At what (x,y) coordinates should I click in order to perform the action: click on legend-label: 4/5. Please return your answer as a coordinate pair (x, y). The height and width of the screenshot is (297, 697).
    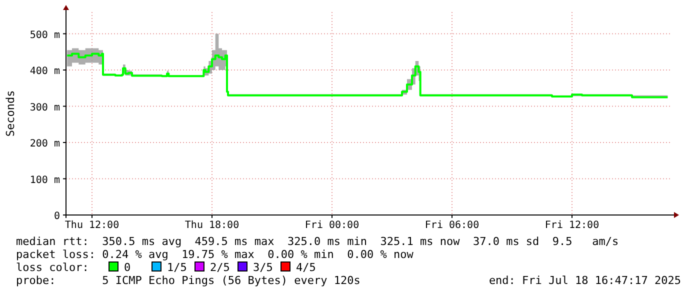
    Looking at the image, I should click on (306, 267).